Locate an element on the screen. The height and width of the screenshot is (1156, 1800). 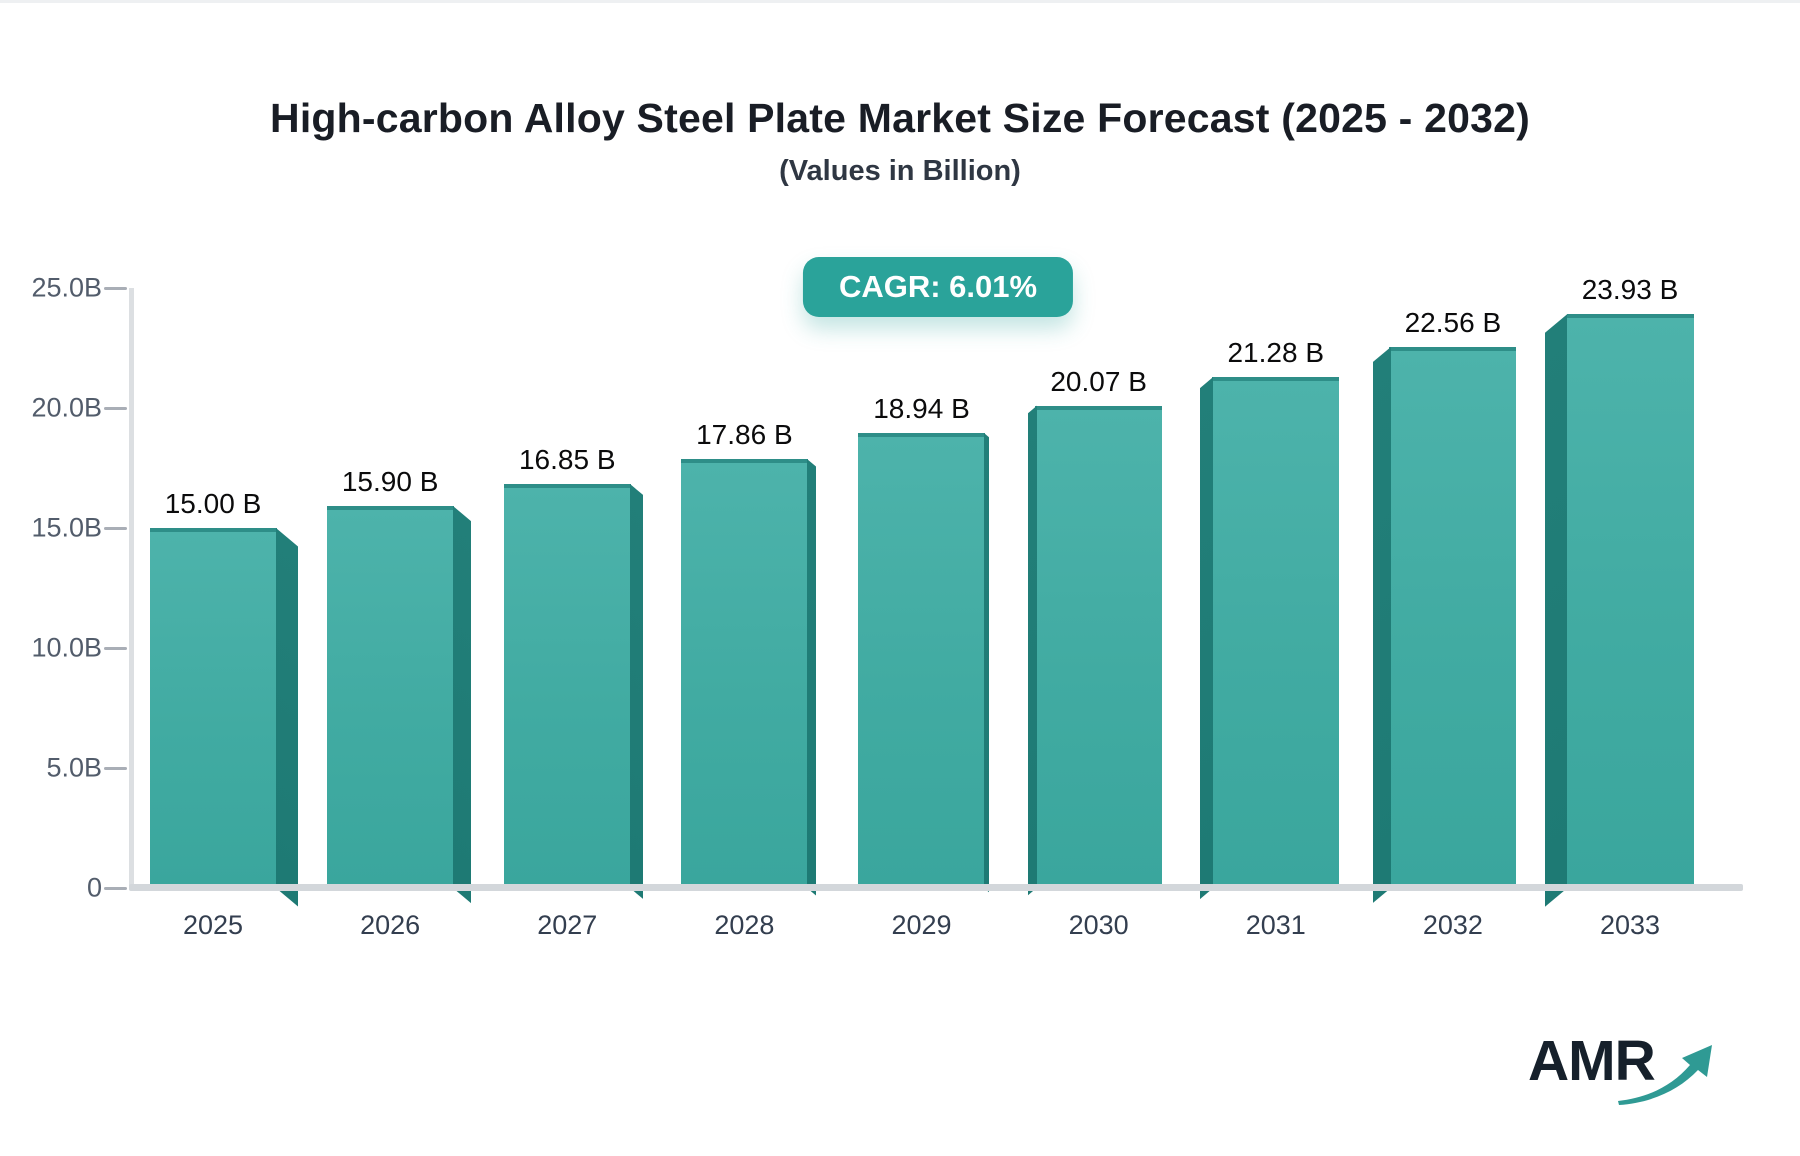
brand-logo: AMR is located at coordinates (1628, 1078).